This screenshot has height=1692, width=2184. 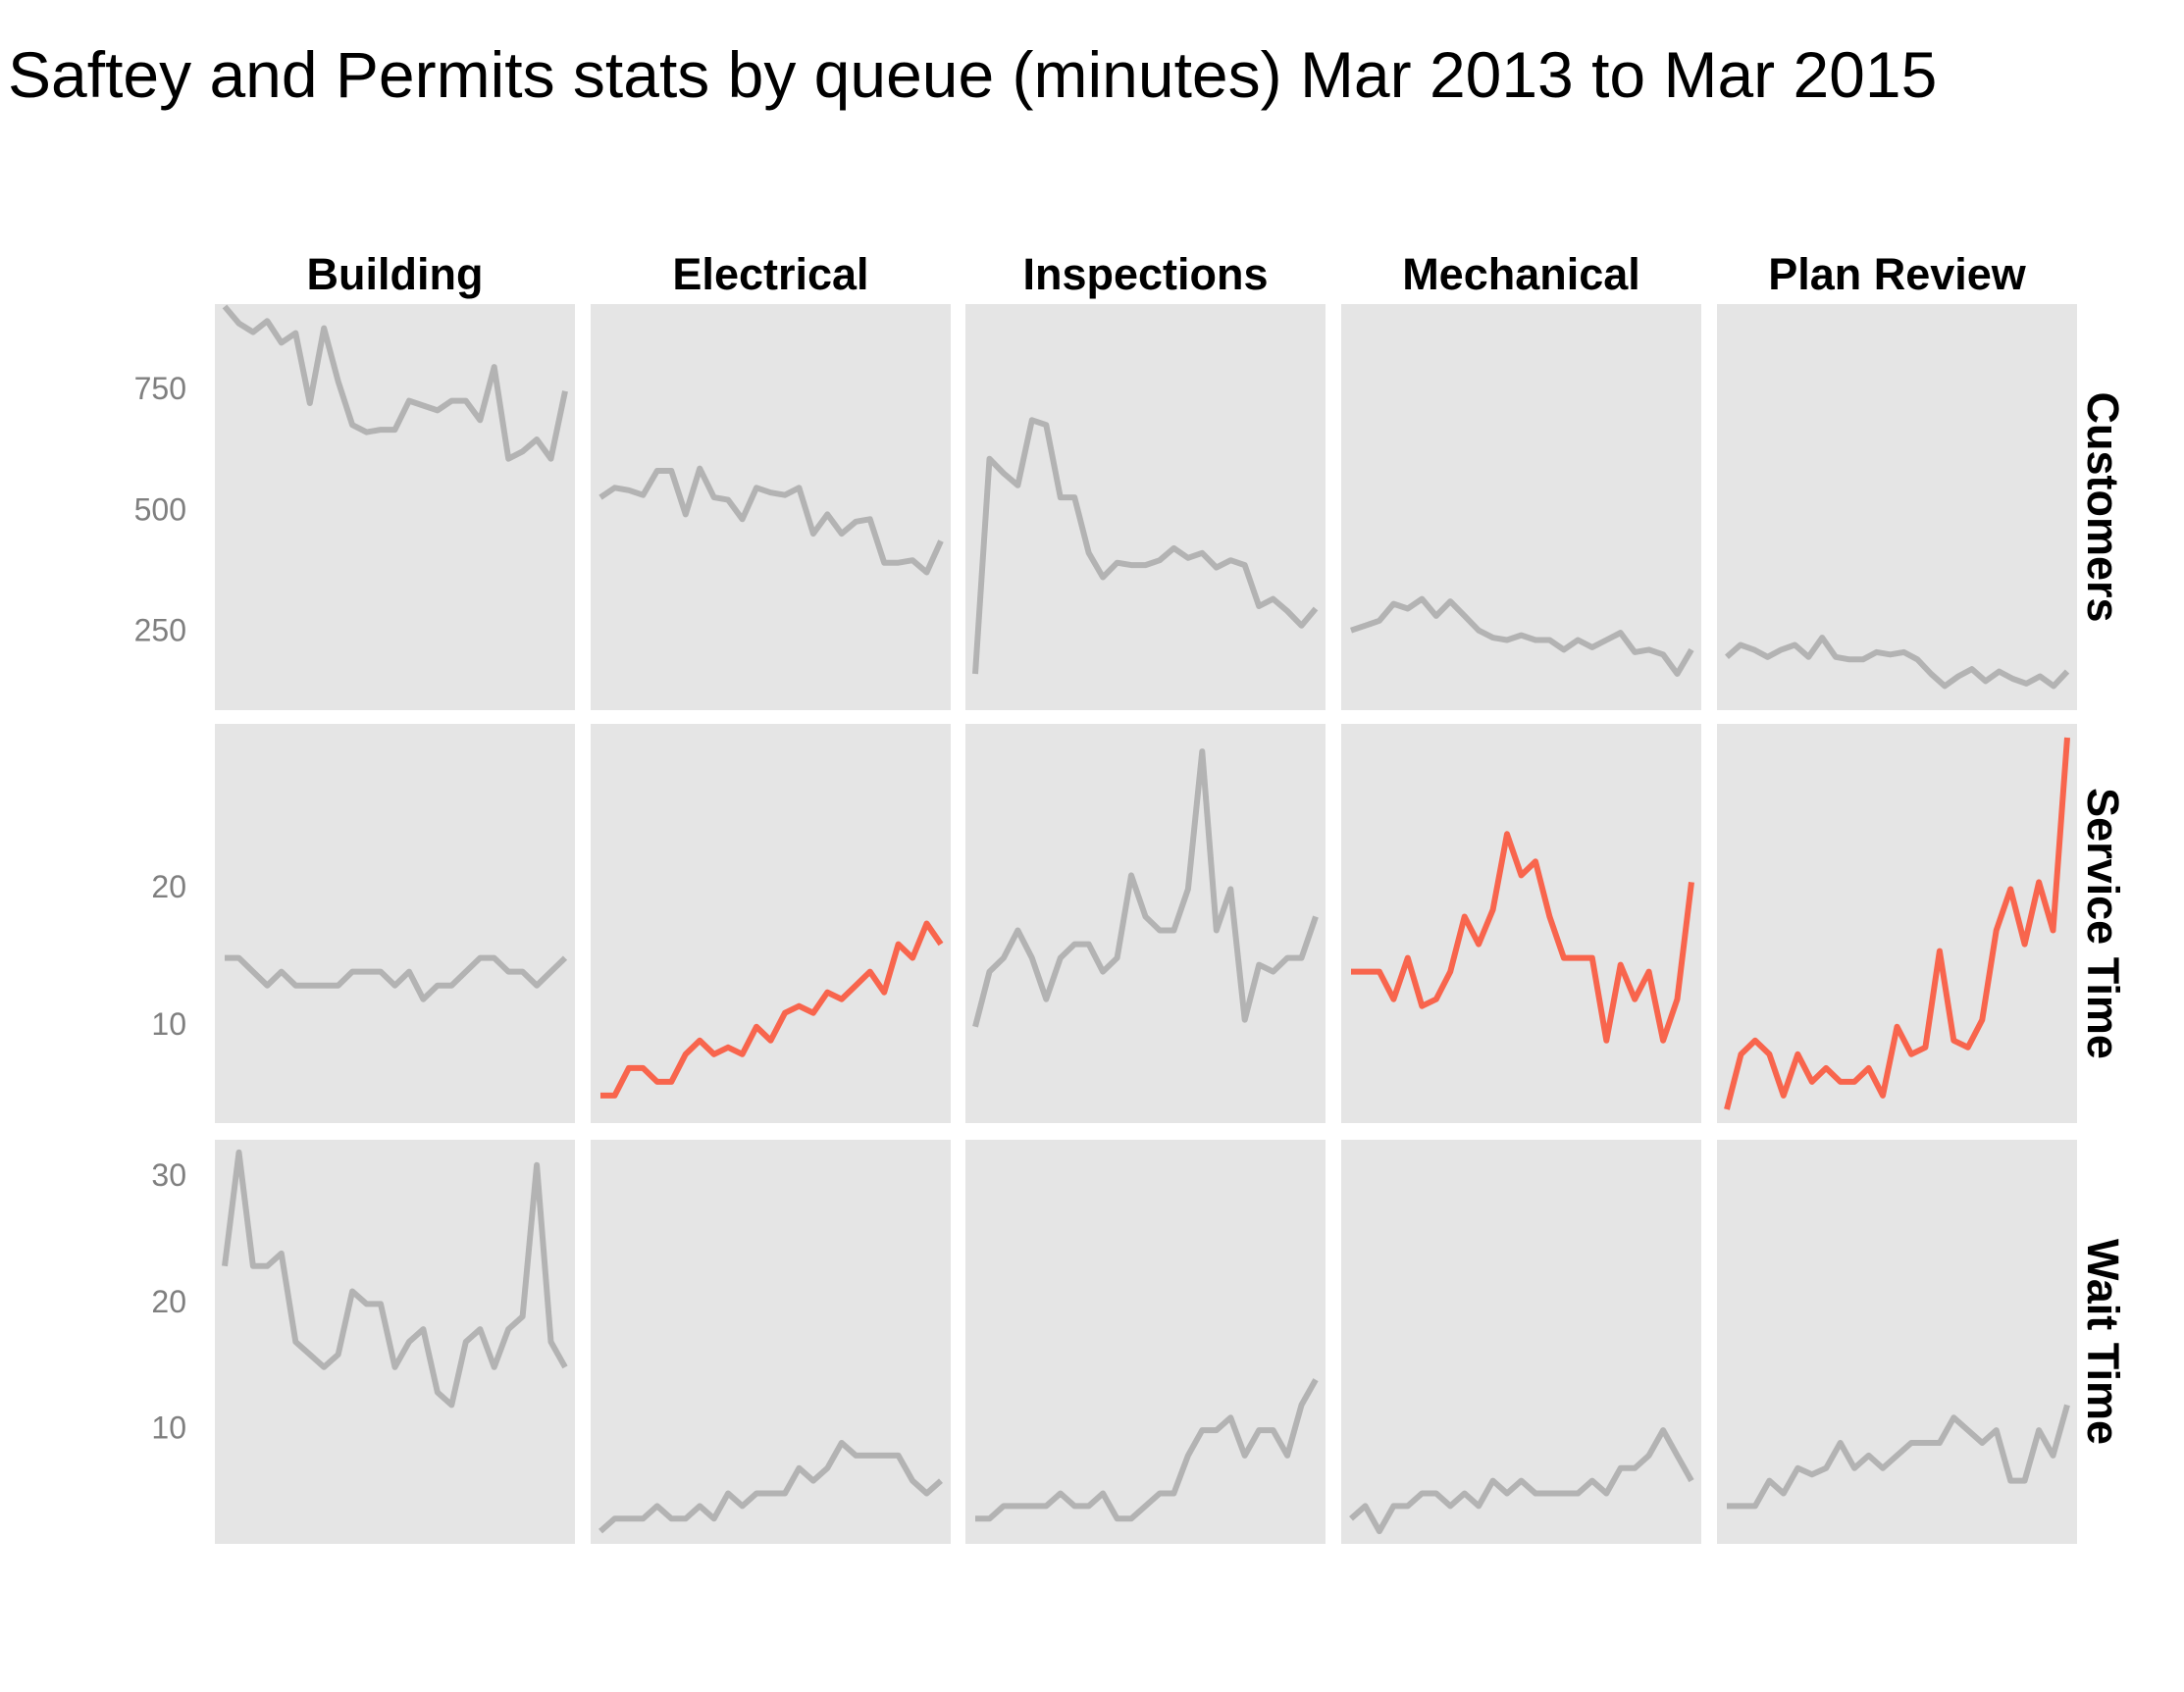 I want to click on series-line-customers-plan-review, so click(x=1897, y=662).